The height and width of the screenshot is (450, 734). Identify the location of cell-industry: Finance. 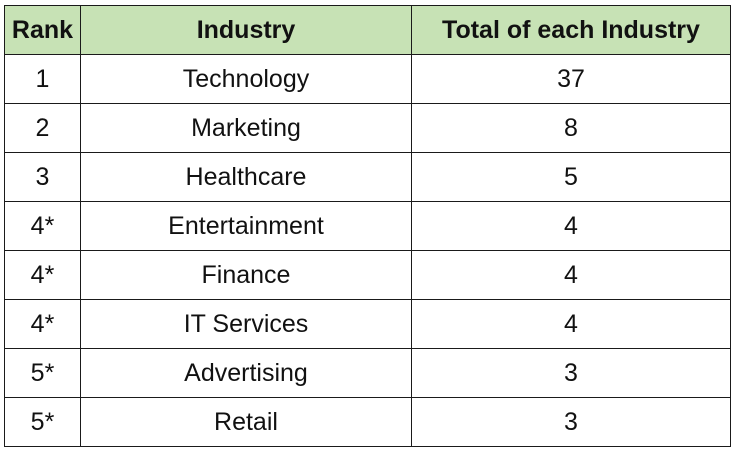
(246, 275).